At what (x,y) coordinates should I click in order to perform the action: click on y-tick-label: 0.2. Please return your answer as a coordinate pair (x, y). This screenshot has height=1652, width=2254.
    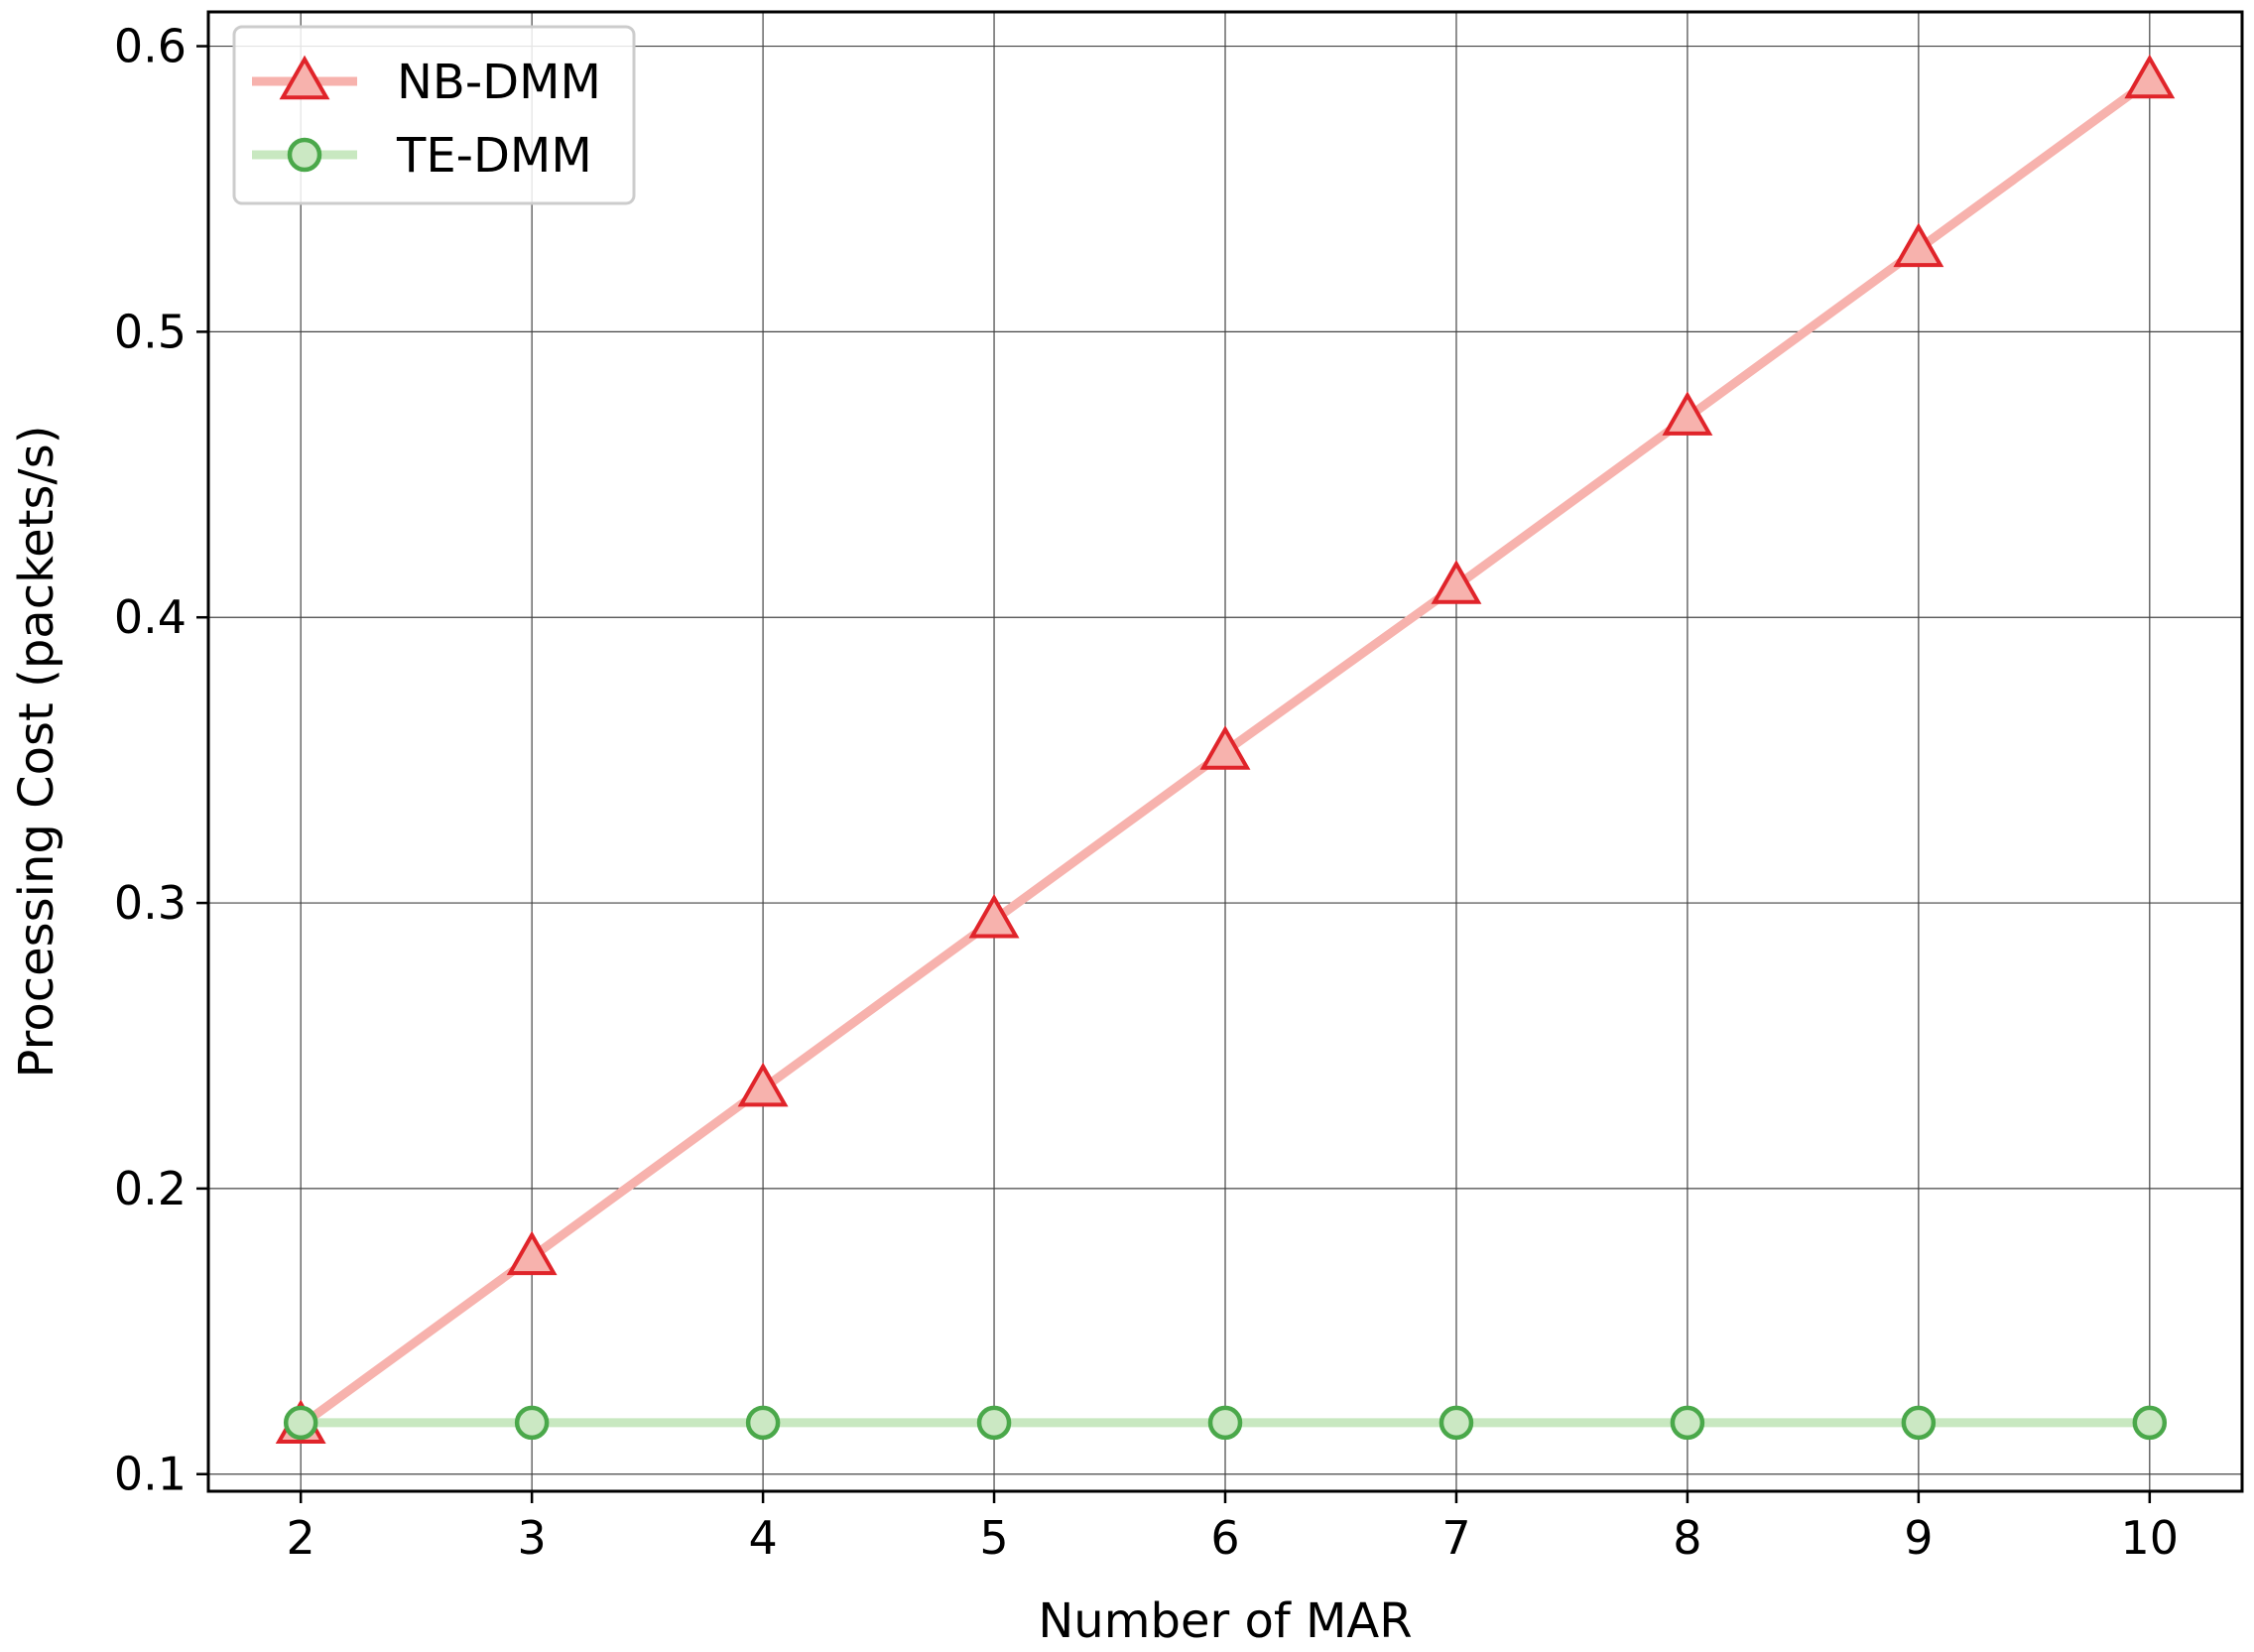
    Looking at the image, I should click on (150, 1188).